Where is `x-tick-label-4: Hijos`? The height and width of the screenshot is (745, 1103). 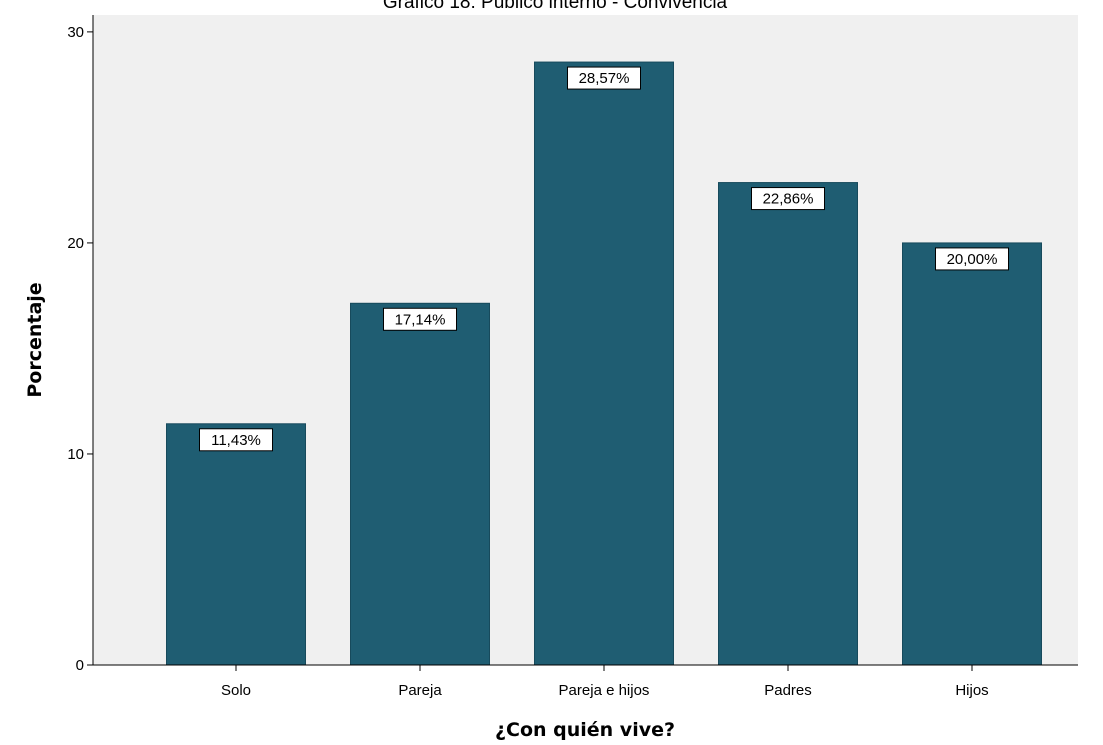
x-tick-label-4: Hijos is located at coordinates (971, 690).